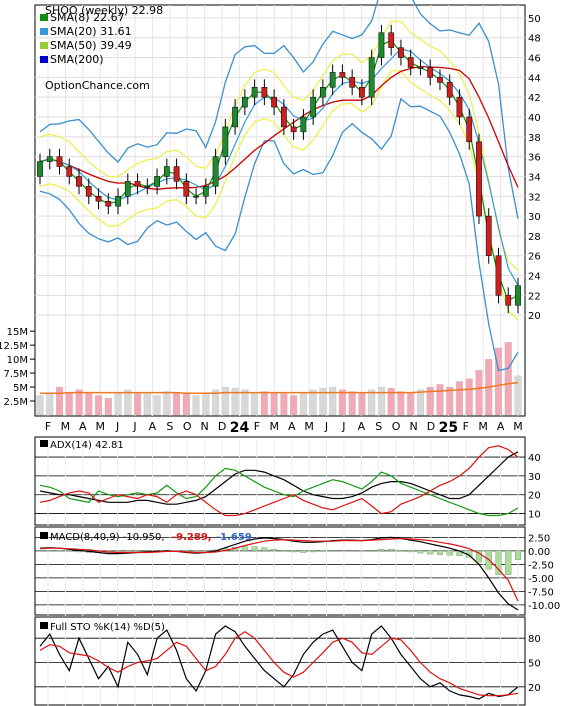 This screenshot has width=566, height=706. I want to click on x-axis-label: S, so click(378, 426).